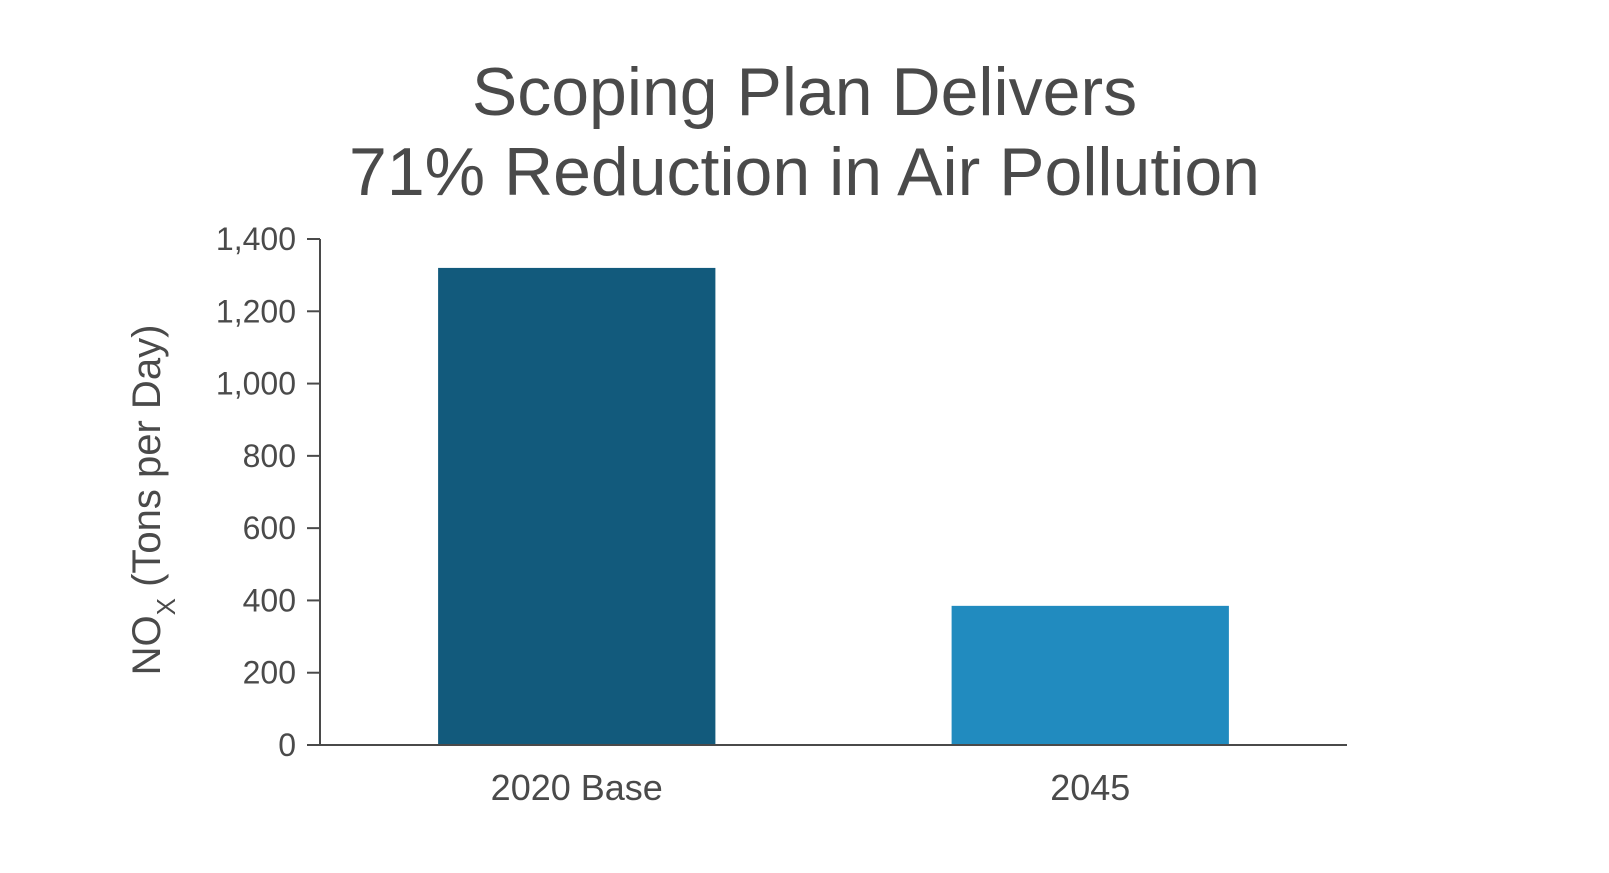 The width and height of the screenshot is (1609, 873). I want to click on y-tick-label: 1,000, so click(256, 384).